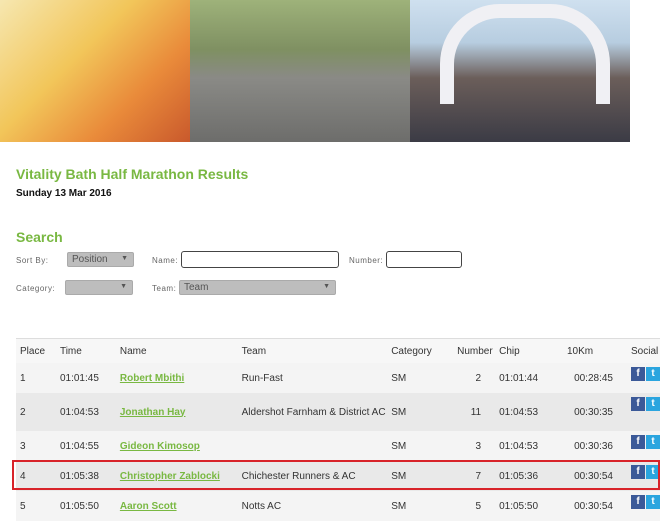 This screenshot has height=524, width=660. What do you see at coordinates (36, 288) in the screenshot?
I see `category-label: Category:` at bounding box center [36, 288].